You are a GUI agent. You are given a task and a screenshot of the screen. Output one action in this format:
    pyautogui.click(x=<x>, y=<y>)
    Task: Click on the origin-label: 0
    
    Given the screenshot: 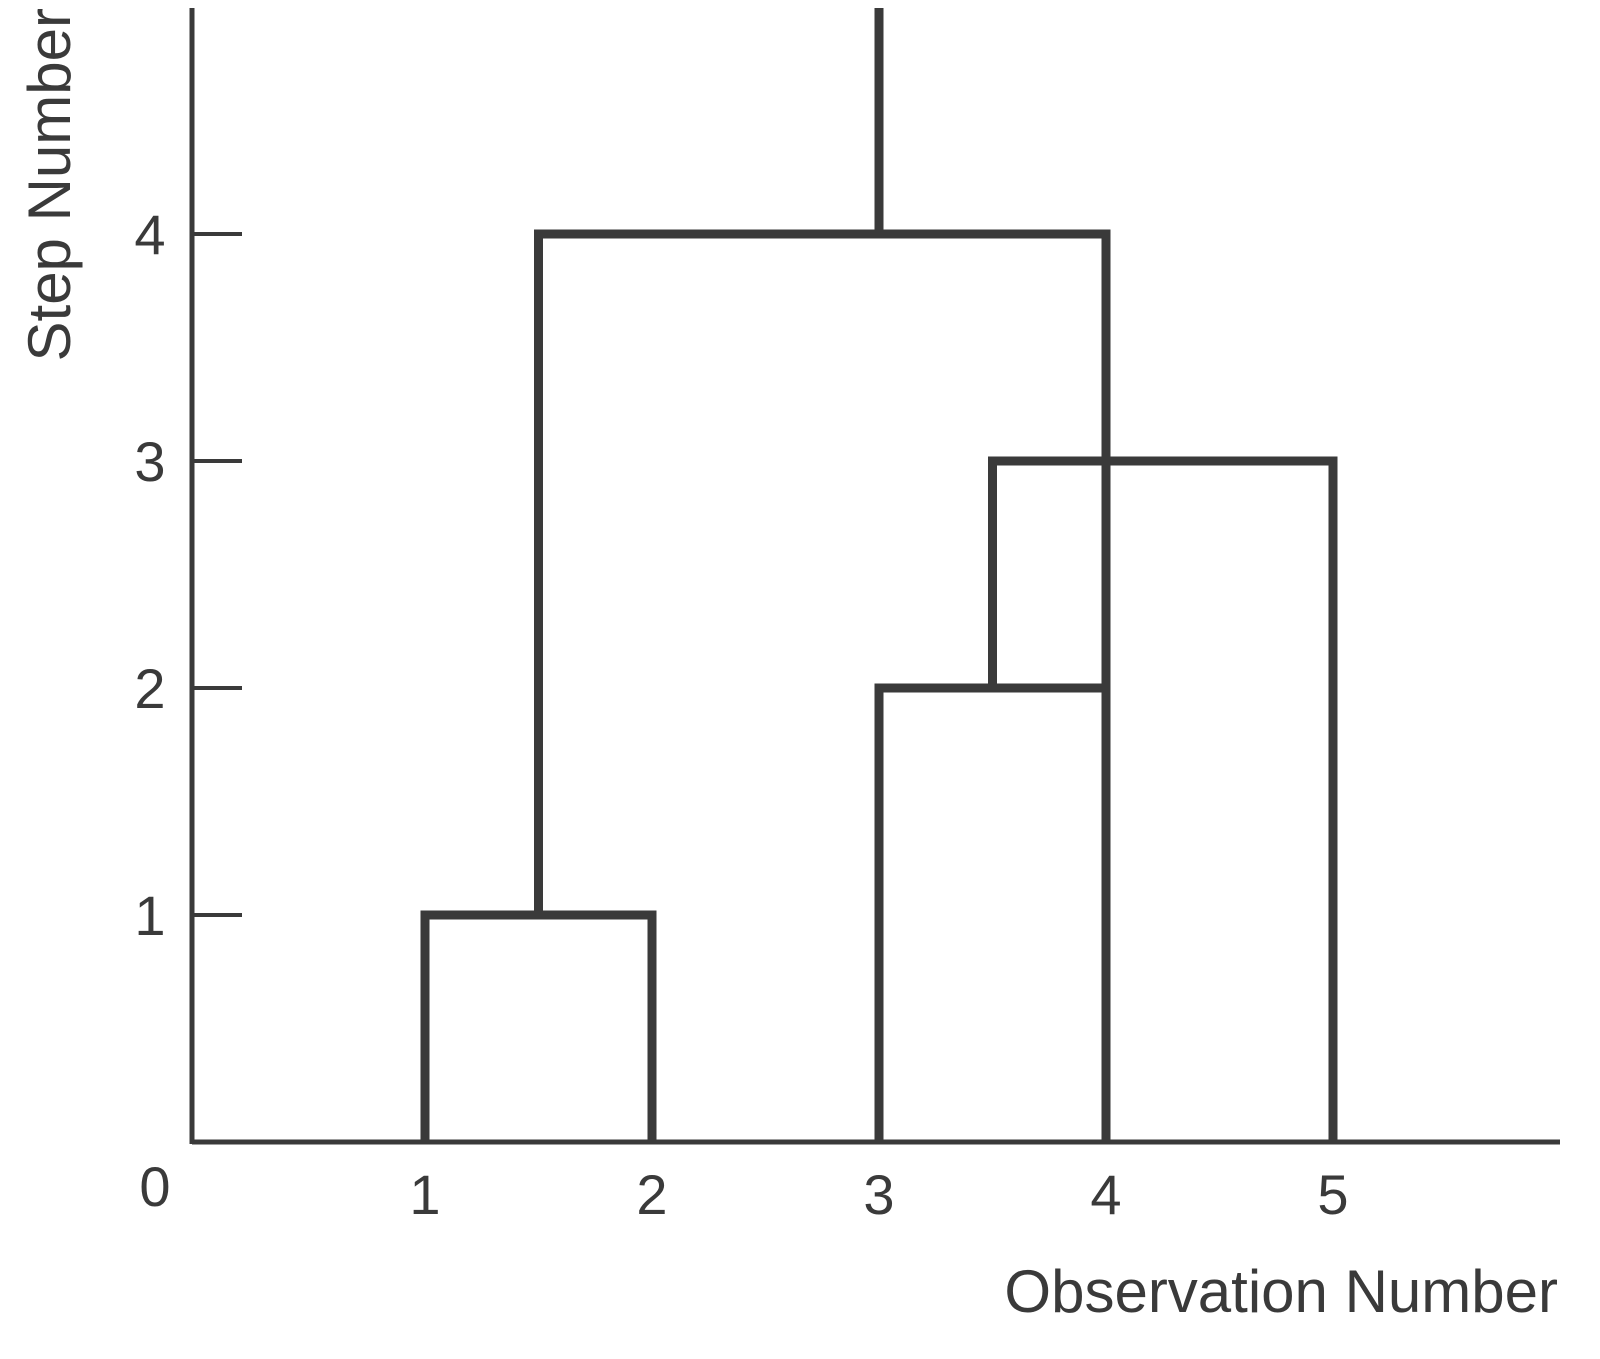 What is the action you would take?
    pyautogui.click(x=154, y=1186)
    